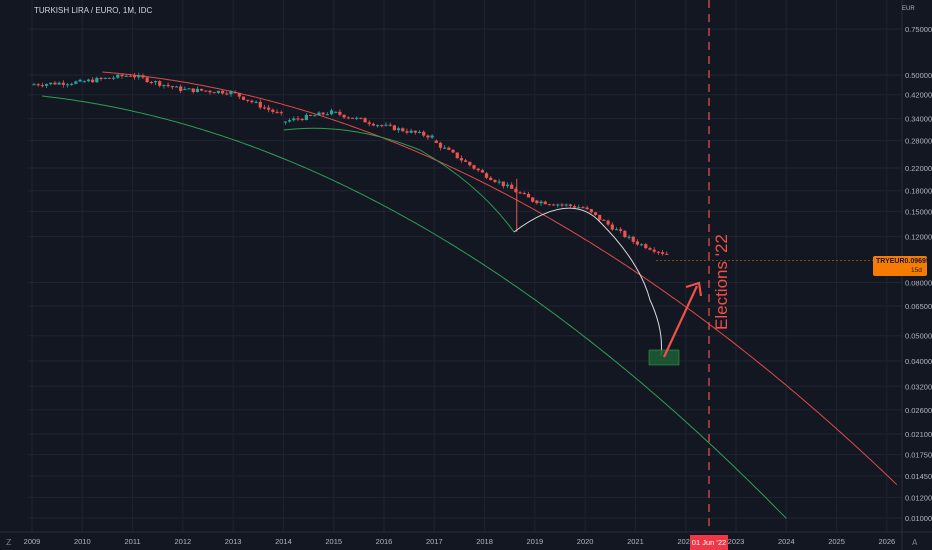  I want to click on x-tick-label: 2024, so click(786, 541).